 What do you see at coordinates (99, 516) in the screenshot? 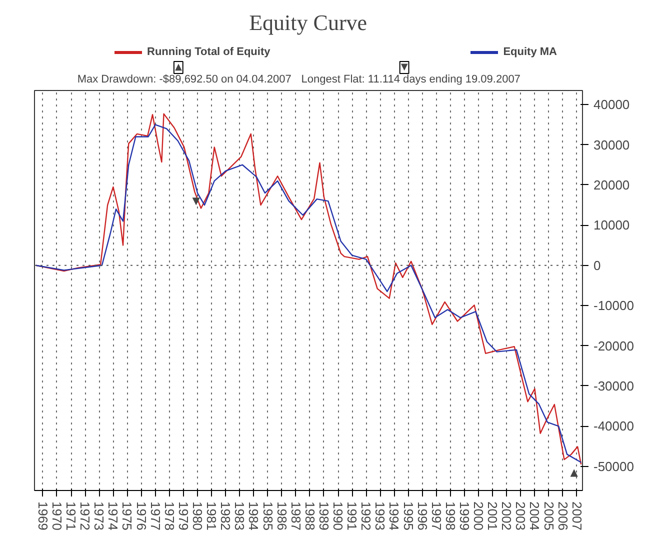
I see `x-tick-label: 1973` at bounding box center [99, 516].